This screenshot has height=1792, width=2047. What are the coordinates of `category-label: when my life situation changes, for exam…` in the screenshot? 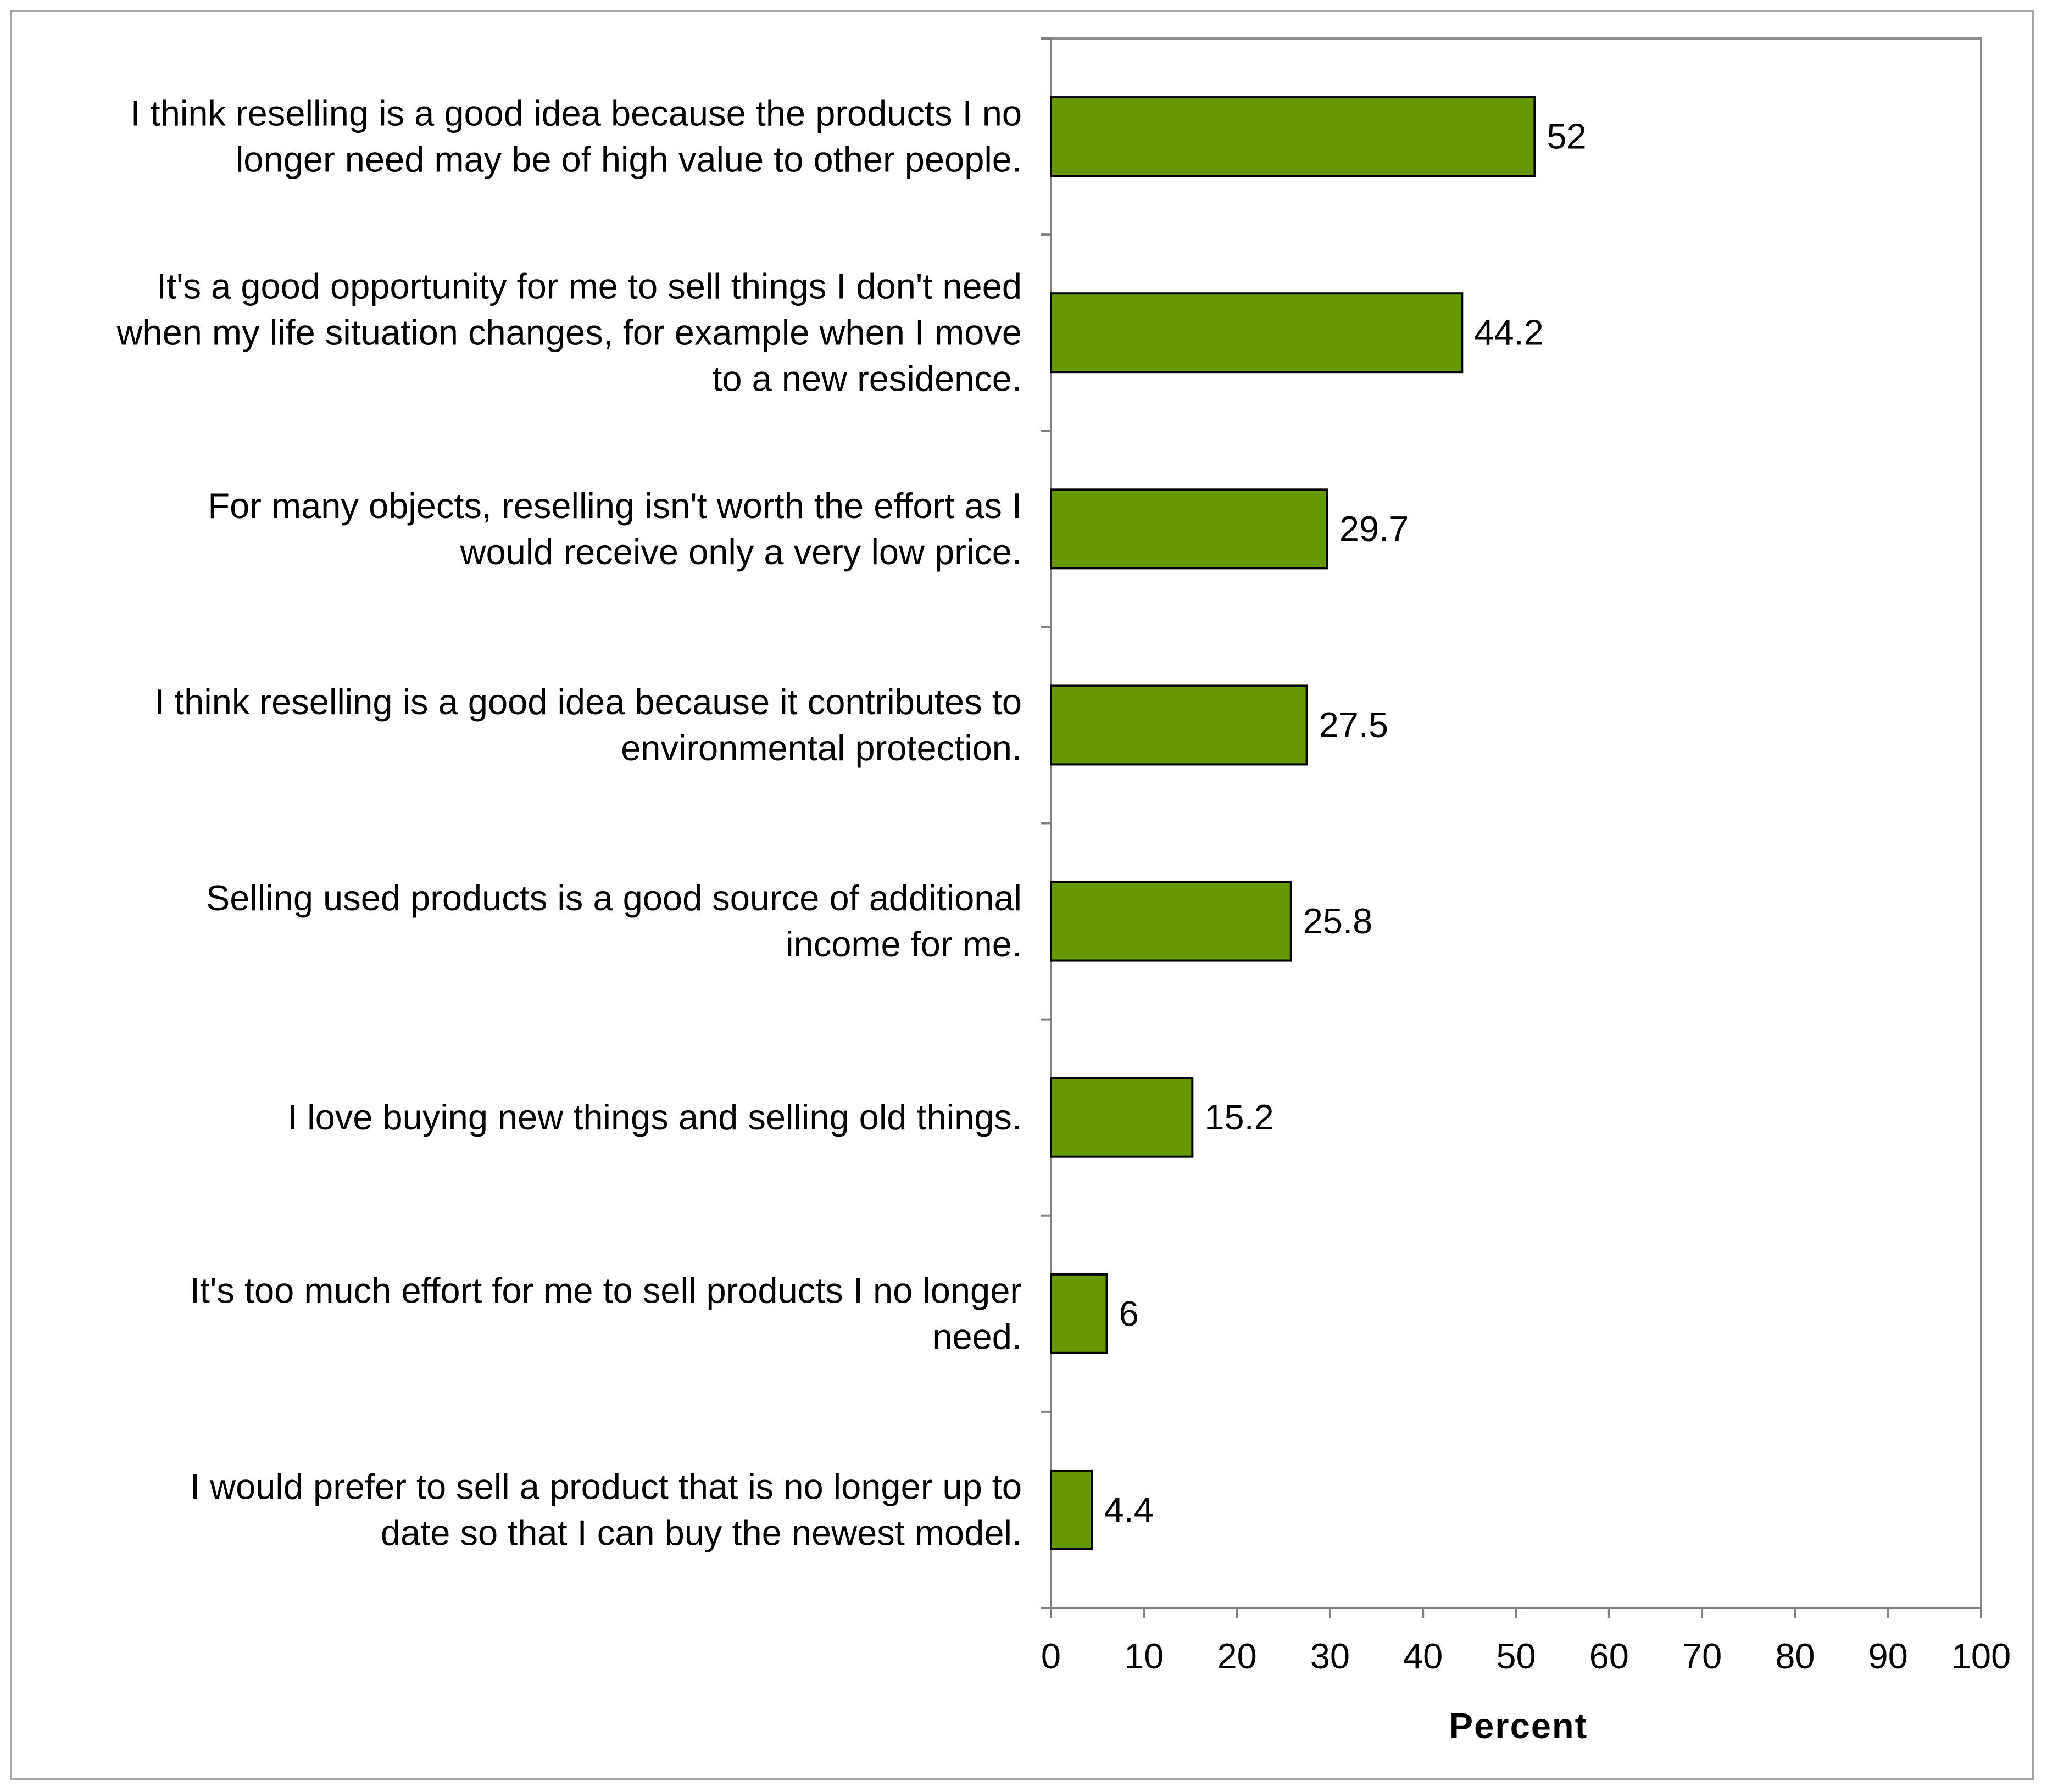 It's located at (569, 333).